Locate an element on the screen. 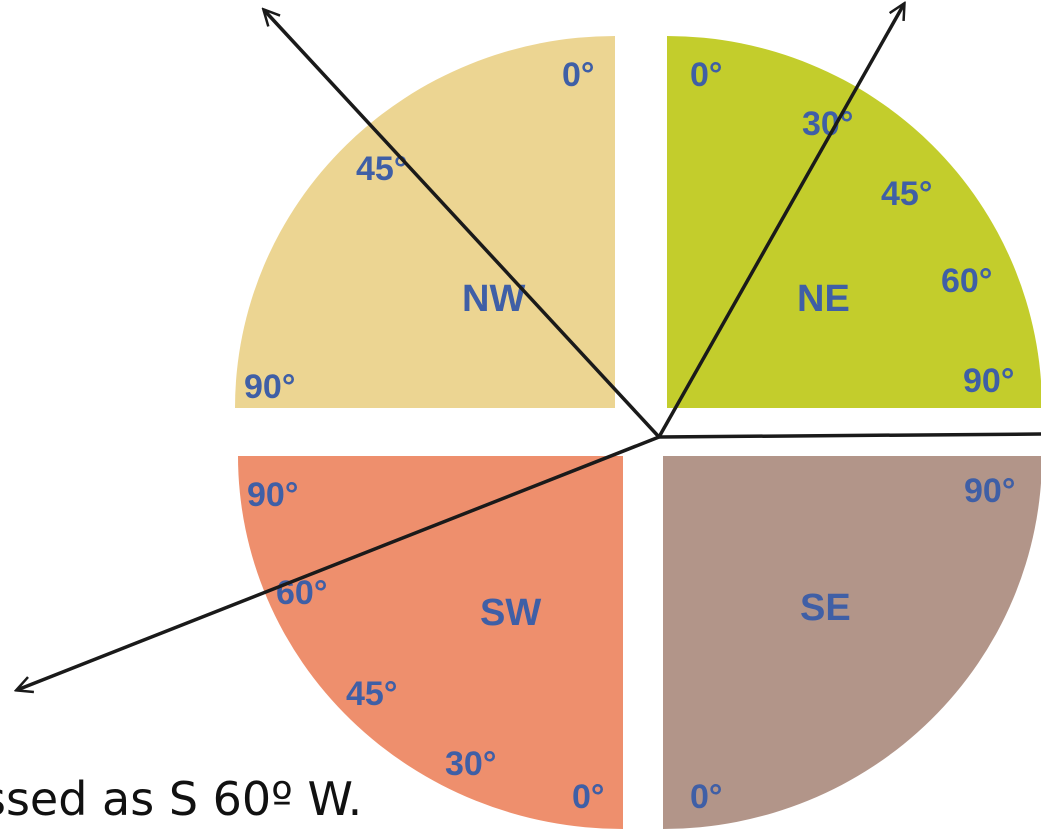  caption-text: ssed as S 60º W. is located at coordinates (181, 799).